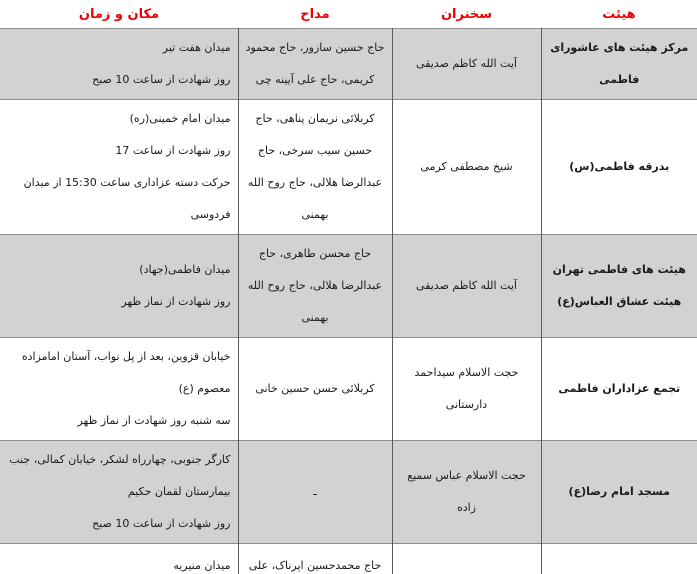 The image size is (697, 574). I want to click on header-row: هیئت سخنران مداح مکان و زمان, so click(348, 14).